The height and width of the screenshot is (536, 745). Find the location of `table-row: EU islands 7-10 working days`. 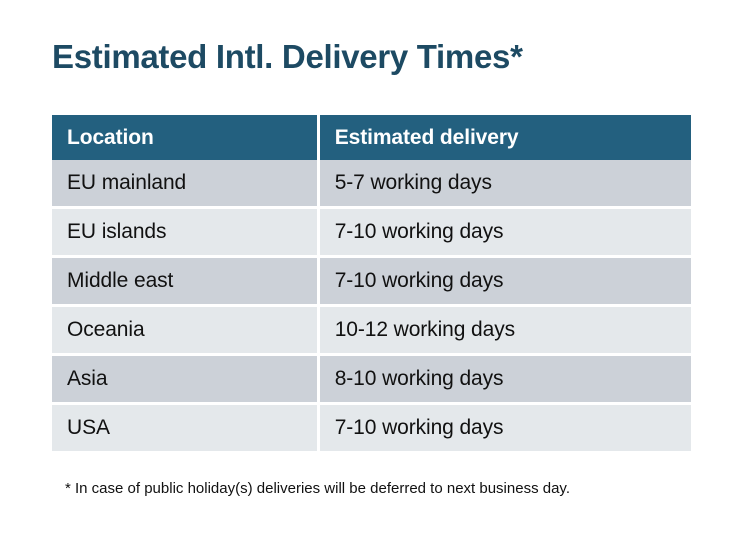

table-row: EU islands 7-10 working days is located at coordinates (371, 232).